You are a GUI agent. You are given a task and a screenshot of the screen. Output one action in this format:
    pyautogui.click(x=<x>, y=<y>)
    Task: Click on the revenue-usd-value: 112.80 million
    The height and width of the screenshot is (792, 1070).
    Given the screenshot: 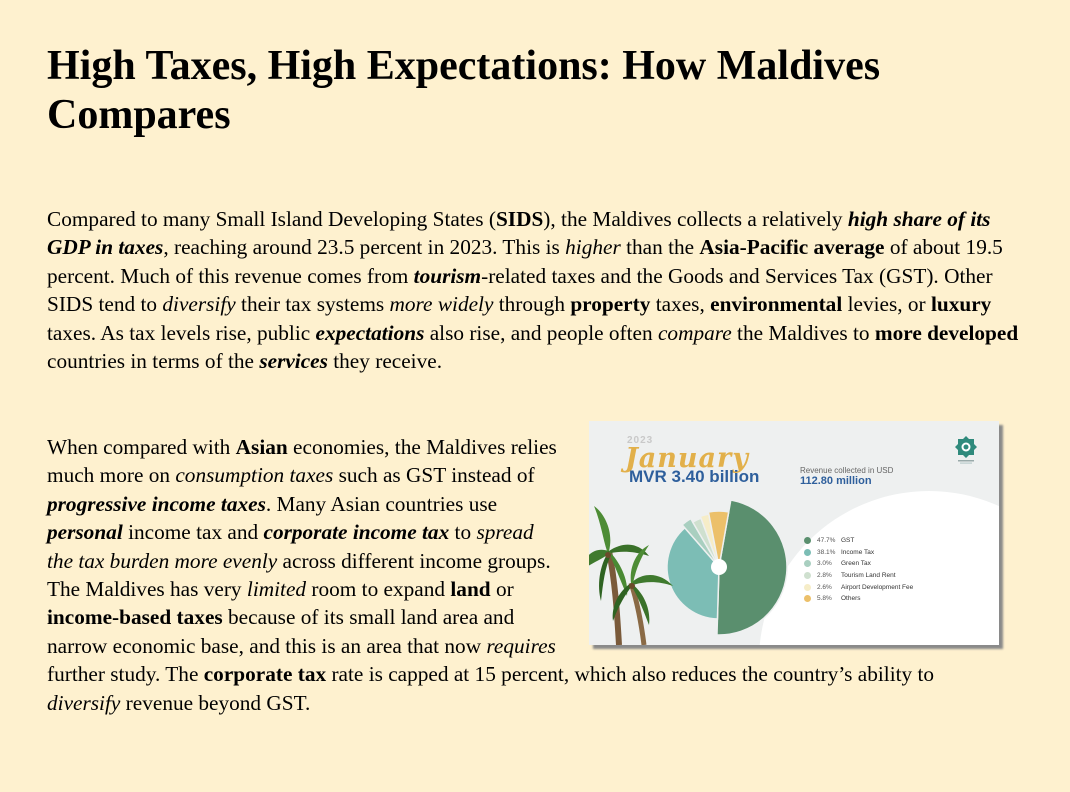 What is the action you would take?
    pyautogui.click(x=836, y=481)
    